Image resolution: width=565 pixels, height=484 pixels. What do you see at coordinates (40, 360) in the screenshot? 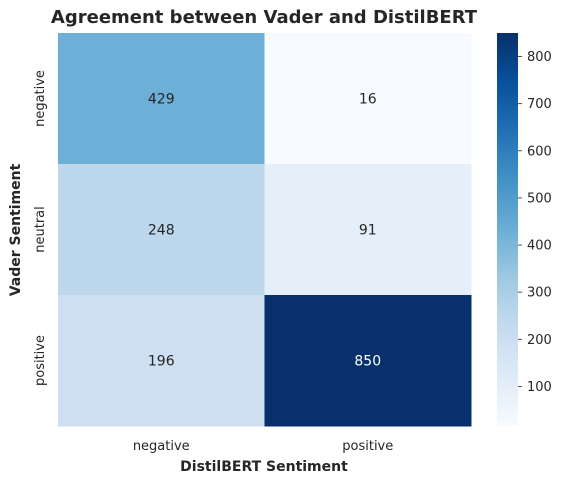
I see `y-tick-label: positive` at bounding box center [40, 360].